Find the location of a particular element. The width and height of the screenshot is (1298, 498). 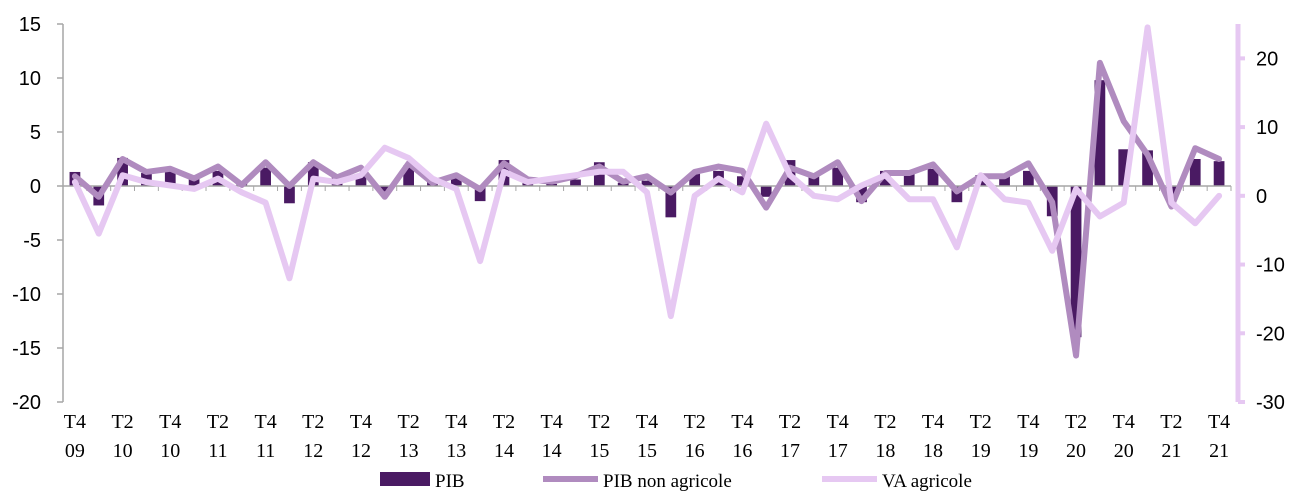

x-tick-label-year: 09 is located at coordinates (75, 451).